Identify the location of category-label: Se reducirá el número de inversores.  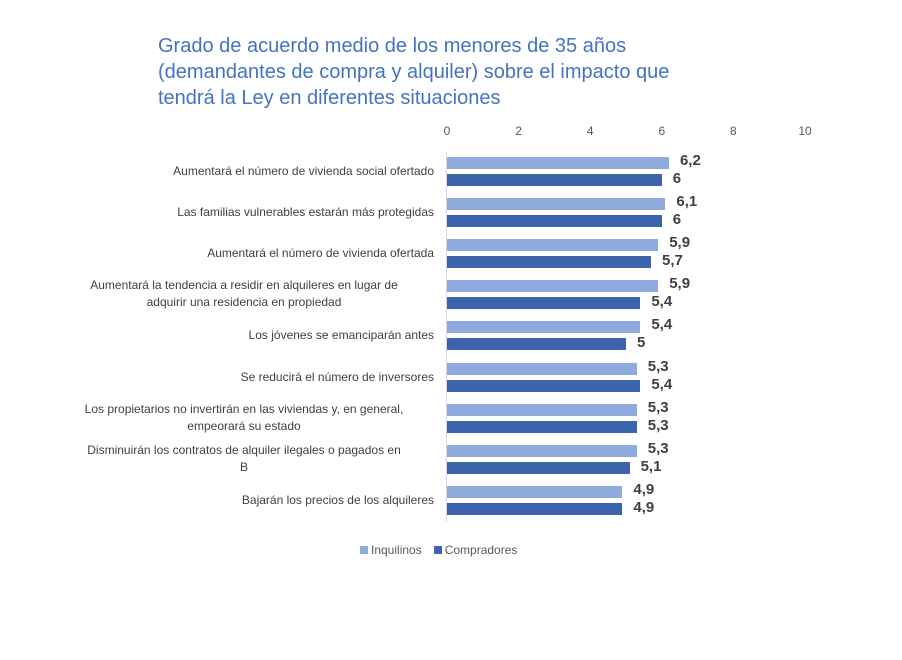
(244, 377).